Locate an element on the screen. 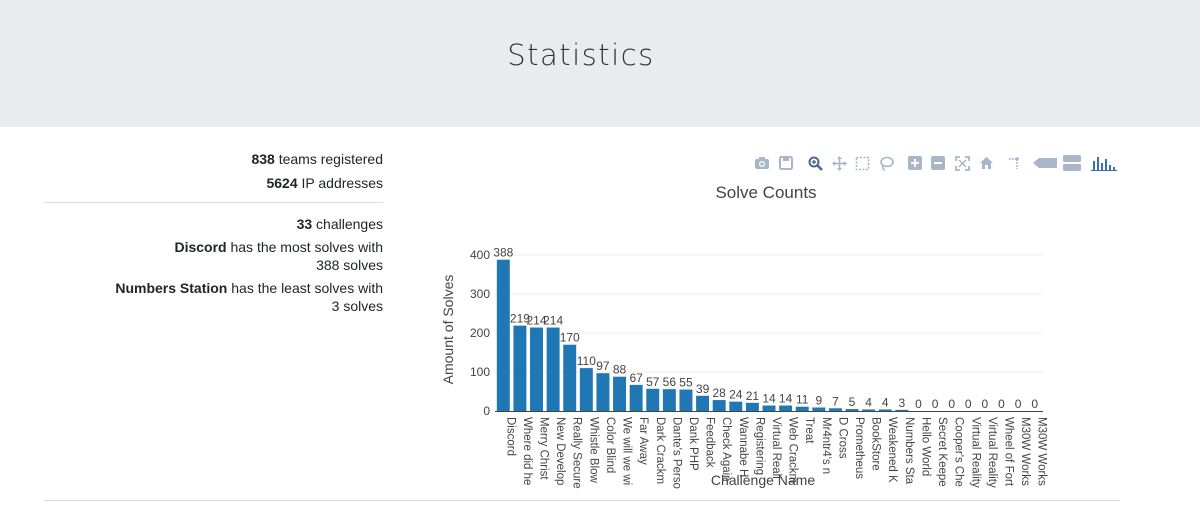  x-tick-label: Registering is located at coordinates (759, 446).